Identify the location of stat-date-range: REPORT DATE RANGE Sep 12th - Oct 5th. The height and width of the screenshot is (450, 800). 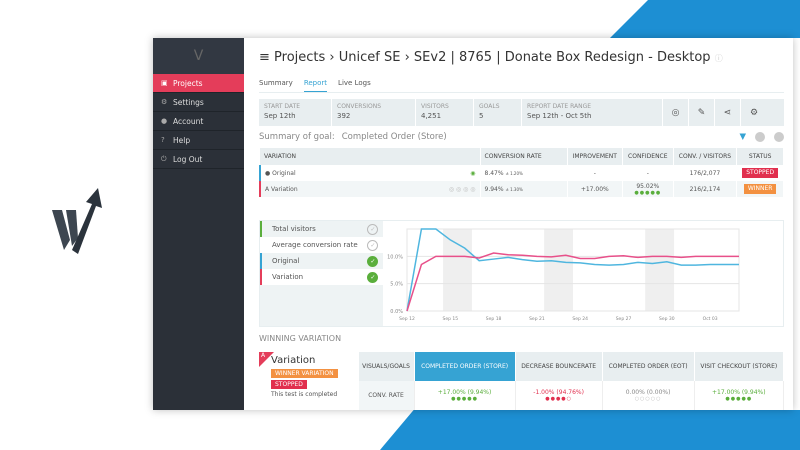
(592, 112).